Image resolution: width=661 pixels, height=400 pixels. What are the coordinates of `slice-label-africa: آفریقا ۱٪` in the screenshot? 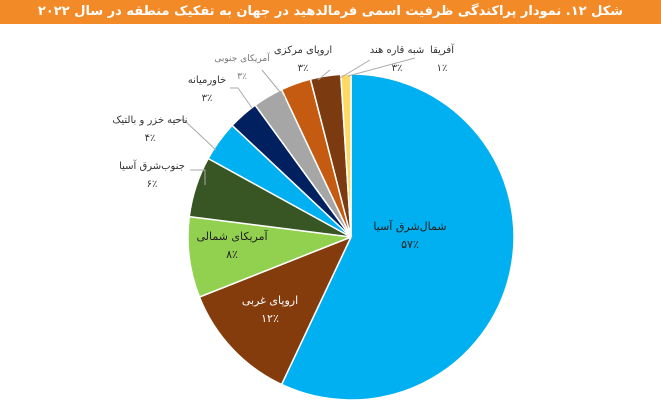 It's located at (442, 59).